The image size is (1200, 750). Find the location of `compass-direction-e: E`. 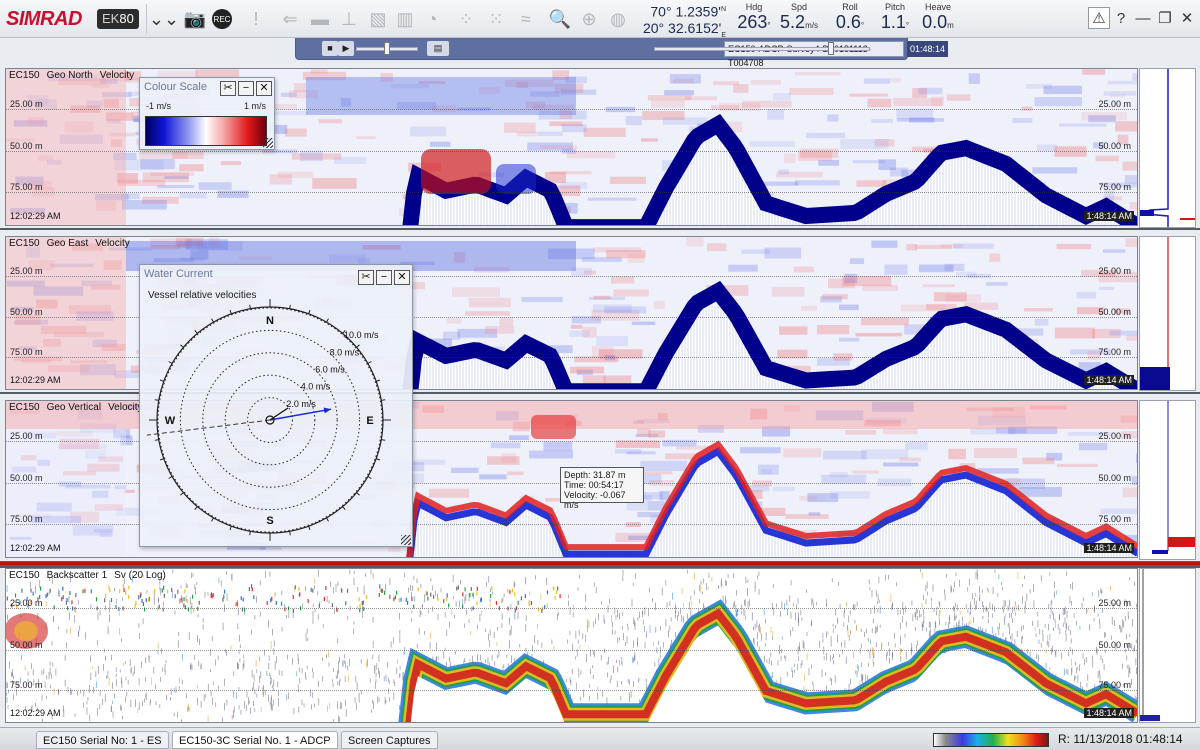

compass-direction-e: E is located at coordinates (369, 421).